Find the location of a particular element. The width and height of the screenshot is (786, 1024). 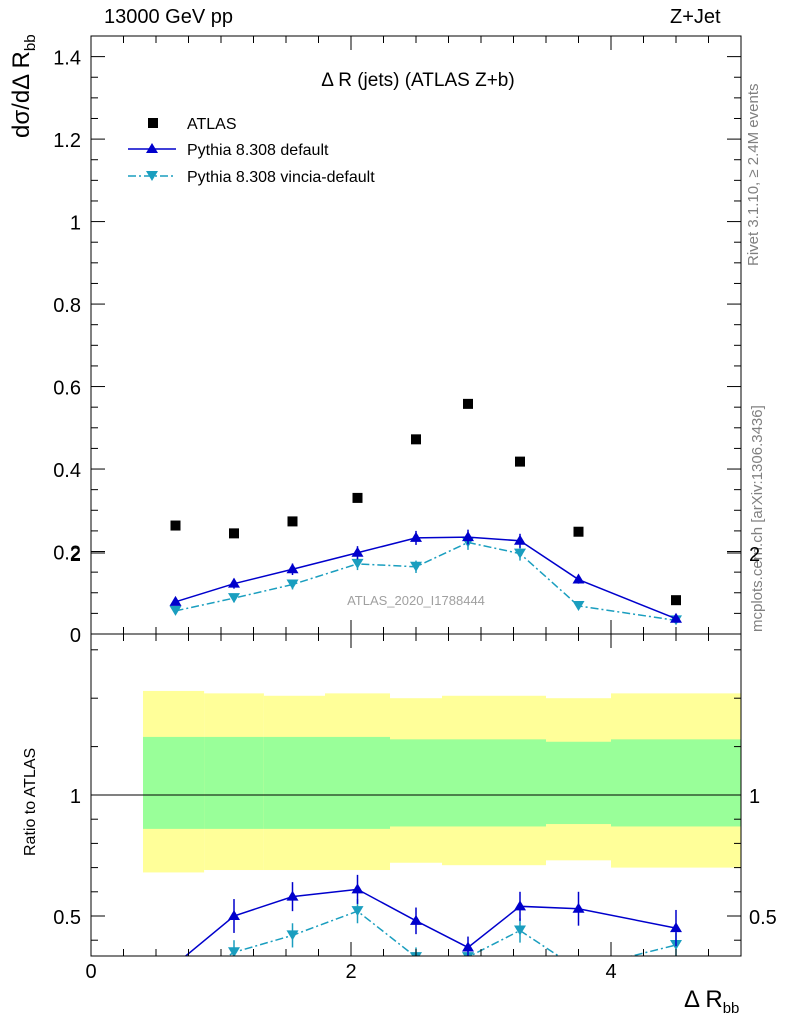

upper-y-tick-label: 1 is located at coordinates (75, 224).